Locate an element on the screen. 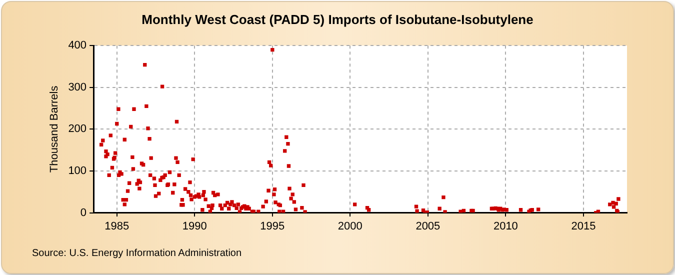 The height and width of the screenshot is (275, 675). x-tick-label: 2010 is located at coordinates (505, 226).